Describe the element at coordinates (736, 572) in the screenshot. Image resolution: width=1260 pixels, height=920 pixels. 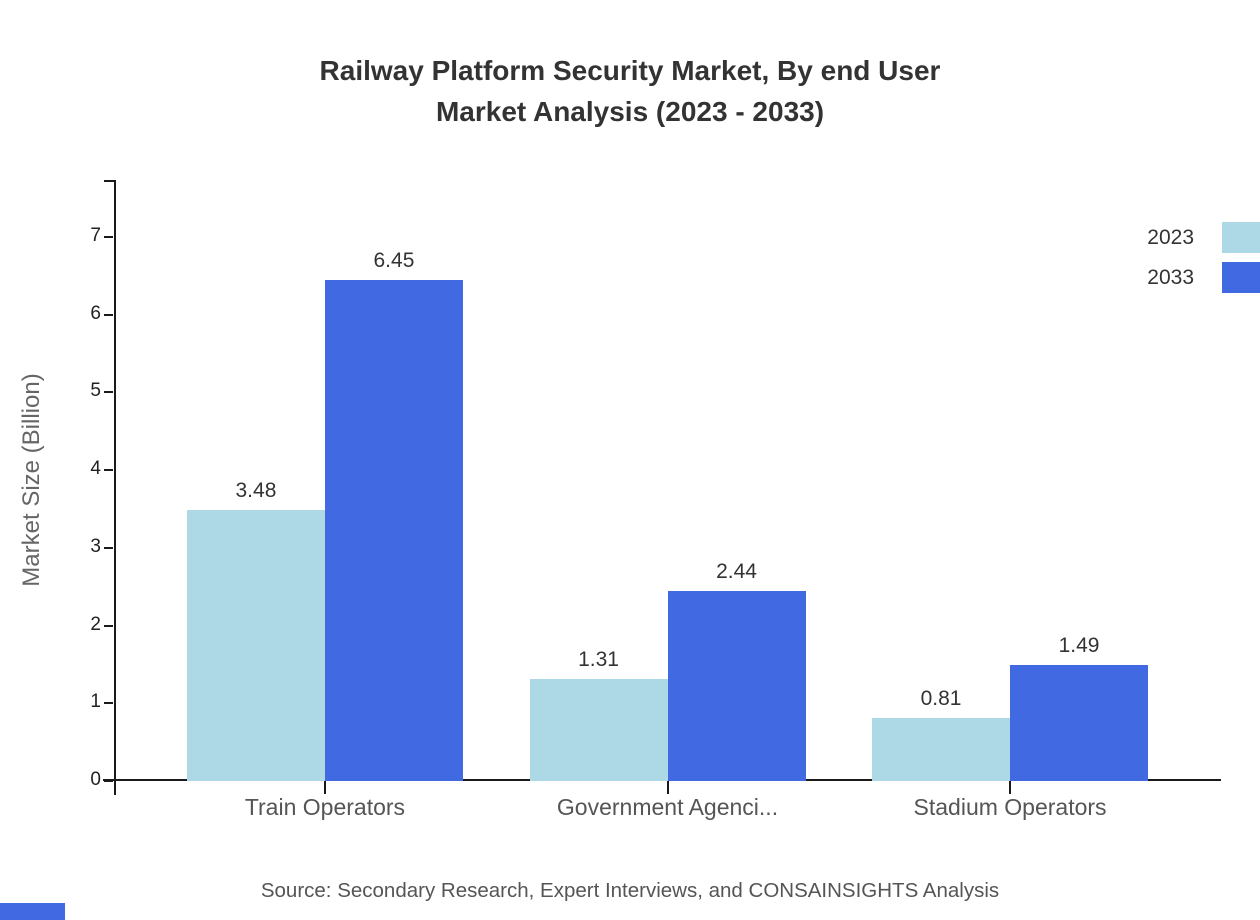
I see `bar-value-label: 2.44` at that location.